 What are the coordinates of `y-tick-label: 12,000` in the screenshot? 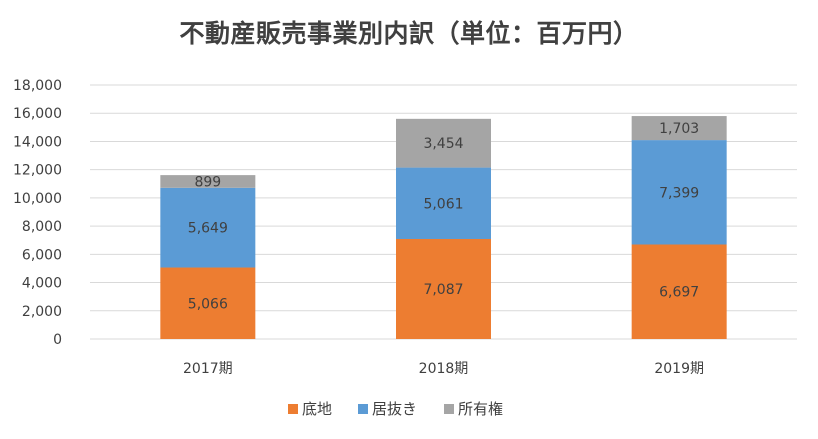 It's located at (37, 171).